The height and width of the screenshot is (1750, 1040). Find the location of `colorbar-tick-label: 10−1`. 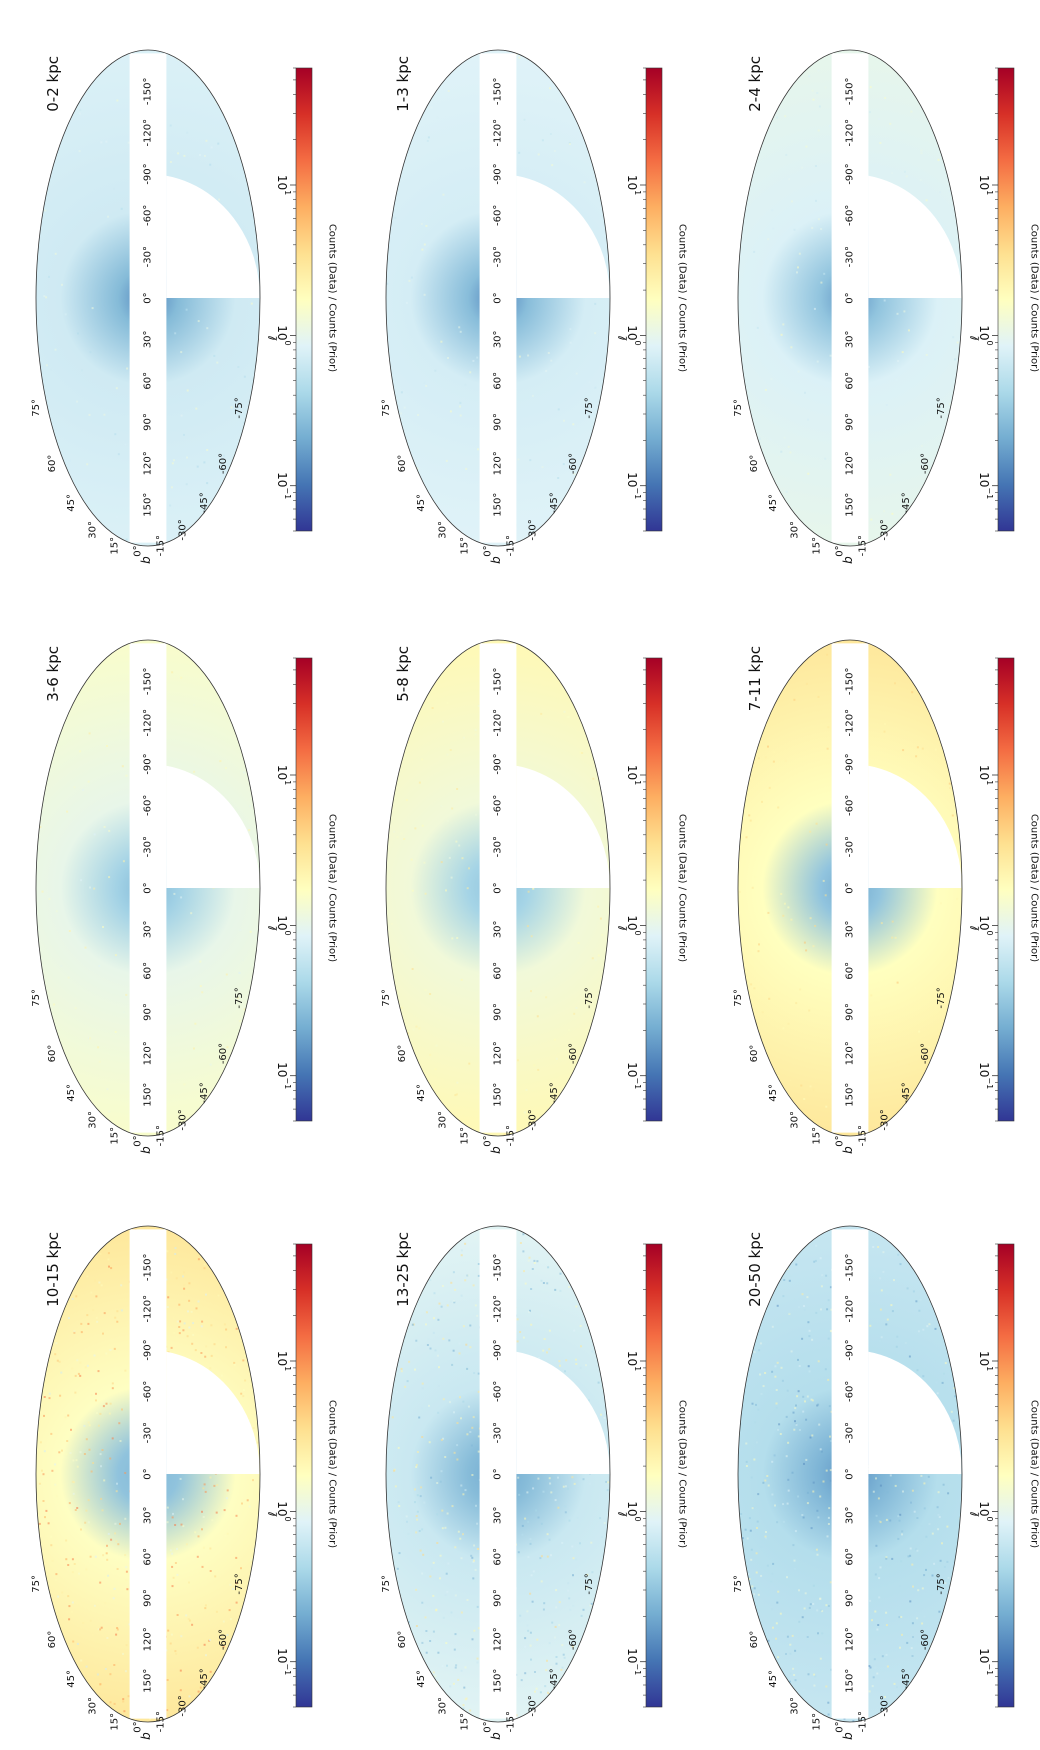

colorbar-tick-label: 10−1 is located at coordinates (986, 485).